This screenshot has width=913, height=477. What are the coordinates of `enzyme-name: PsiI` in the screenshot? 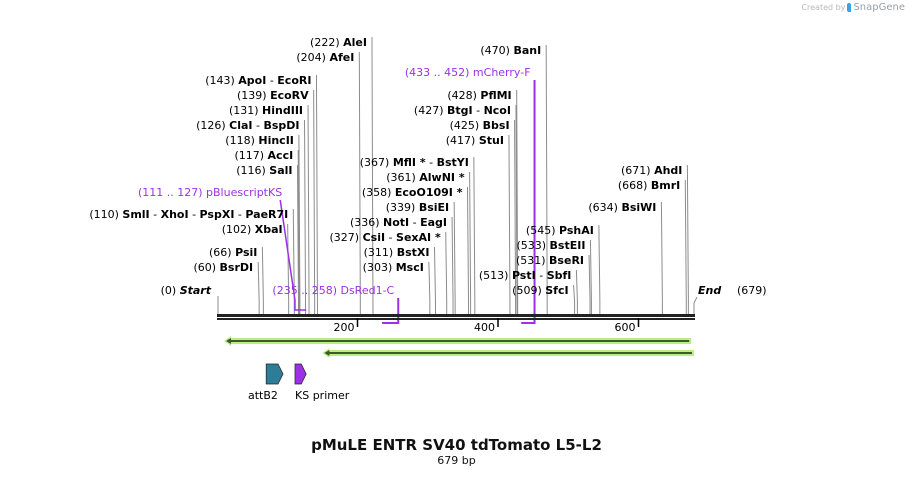 It's located at (246, 252).